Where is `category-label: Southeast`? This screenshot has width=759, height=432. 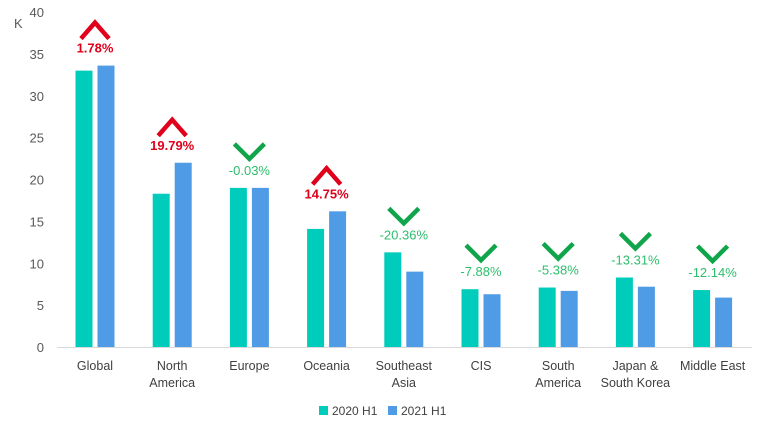 category-label: Southeast is located at coordinates (404, 366).